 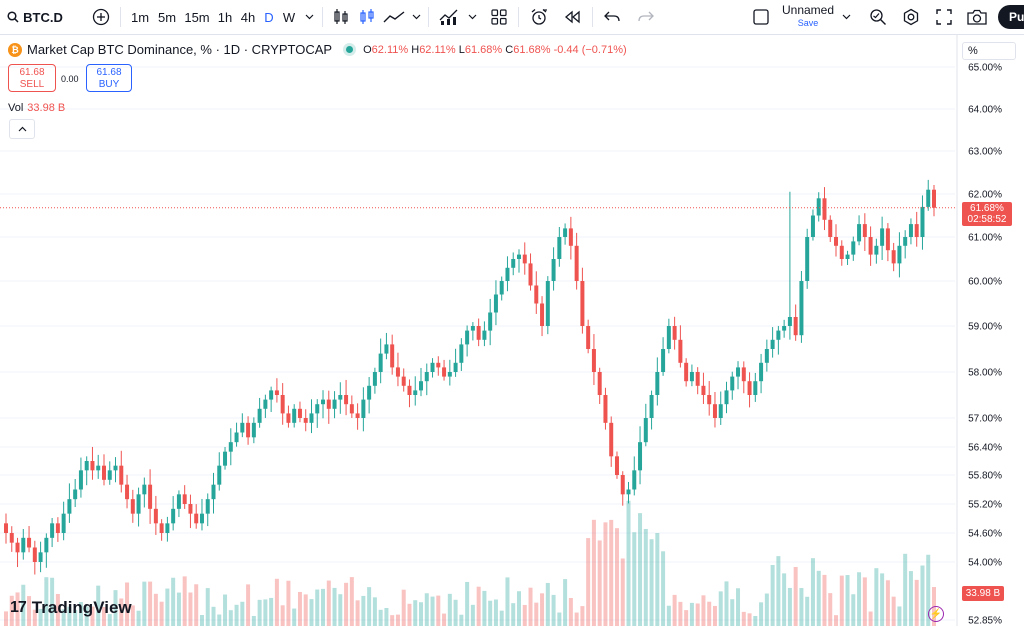 I want to click on layout-toggle-button, so click(x=761, y=17).